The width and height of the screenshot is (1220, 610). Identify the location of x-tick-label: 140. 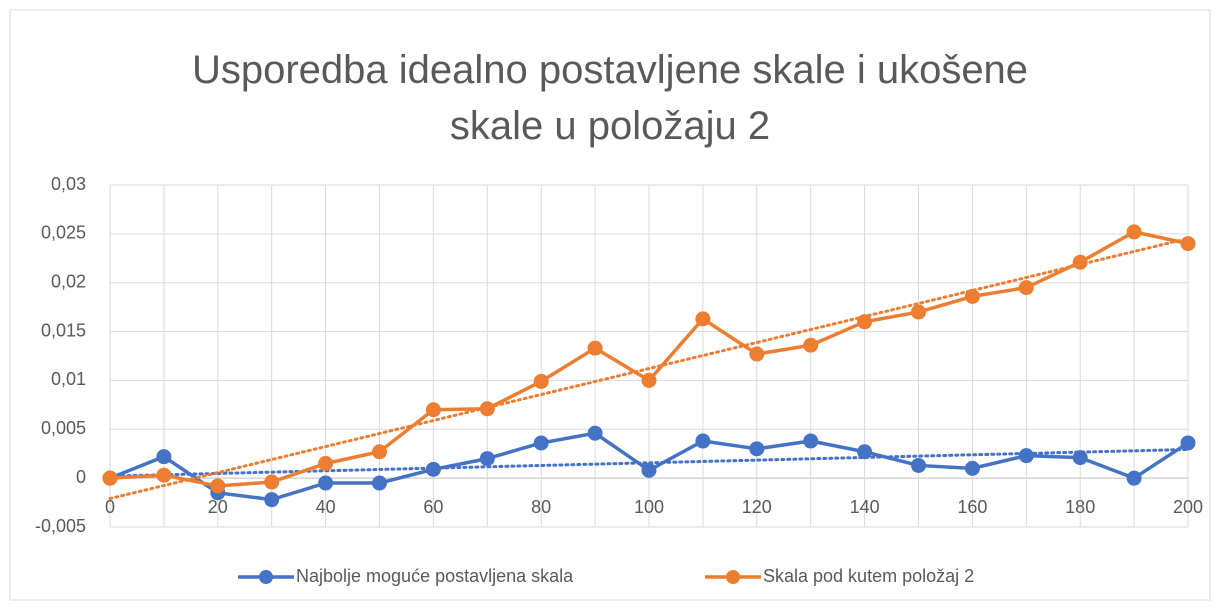
(865, 507).